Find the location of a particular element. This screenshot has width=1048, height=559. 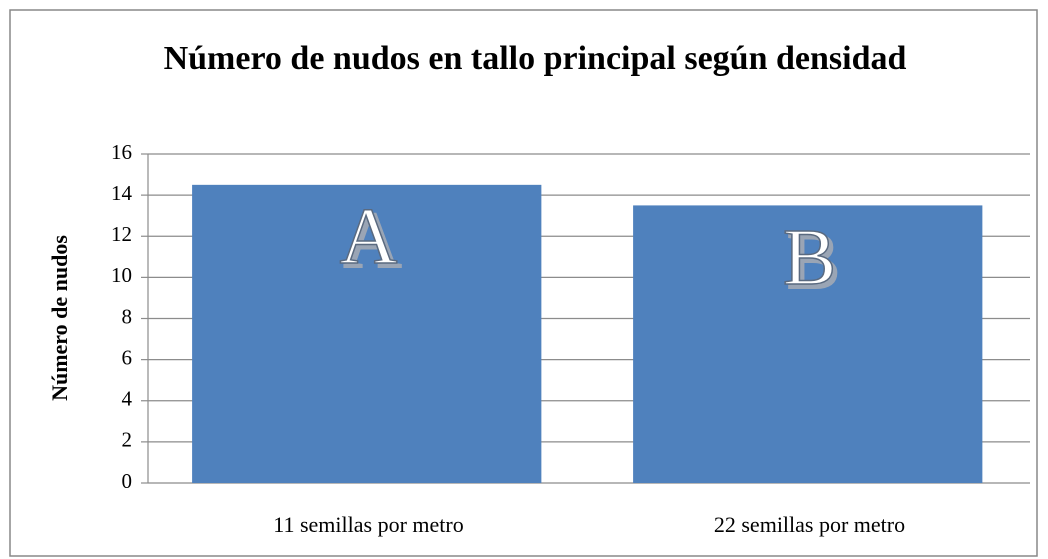

y-tick-label: 16 is located at coordinates (121, 152).